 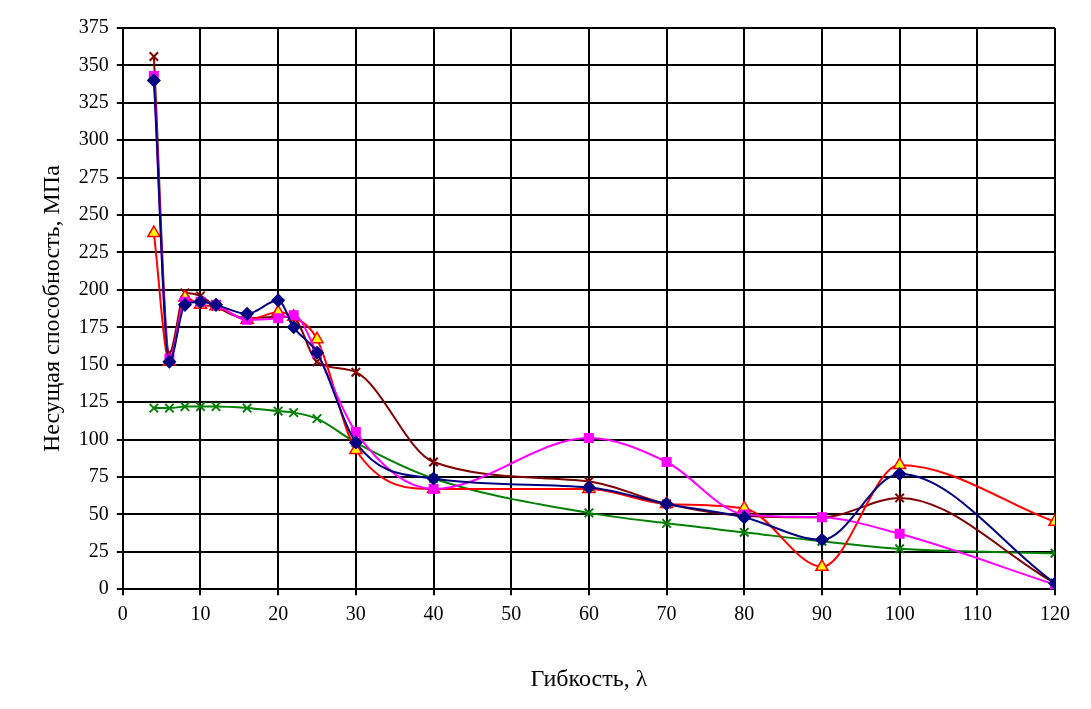 What do you see at coordinates (93, 63) in the screenshot?
I see `y-tick-label: 350` at bounding box center [93, 63].